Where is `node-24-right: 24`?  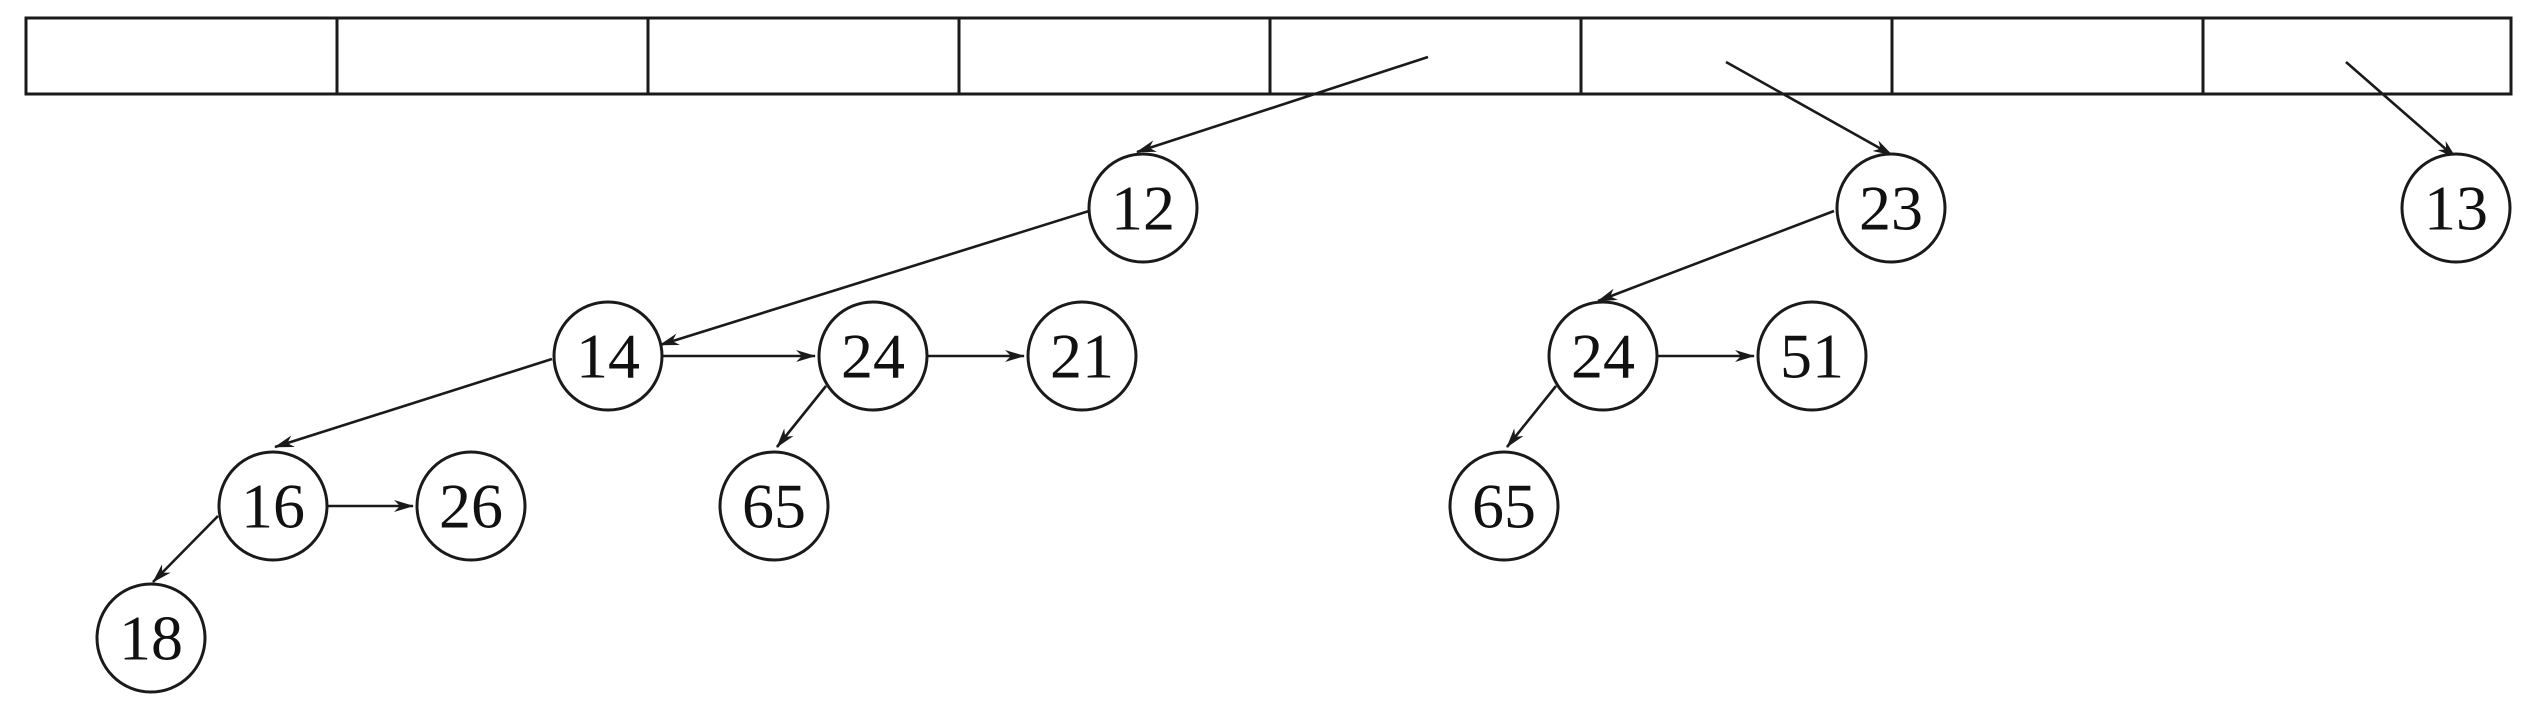
node-24-right: 24 is located at coordinates (1603, 356).